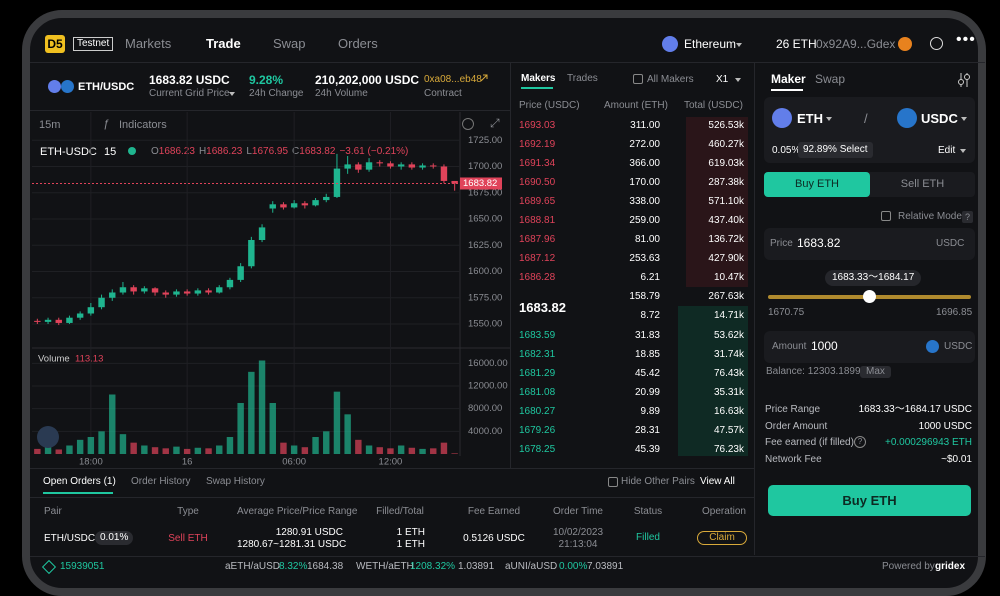  Describe the element at coordinates (468, 124) in the screenshot. I see `settings-icon` at that location.